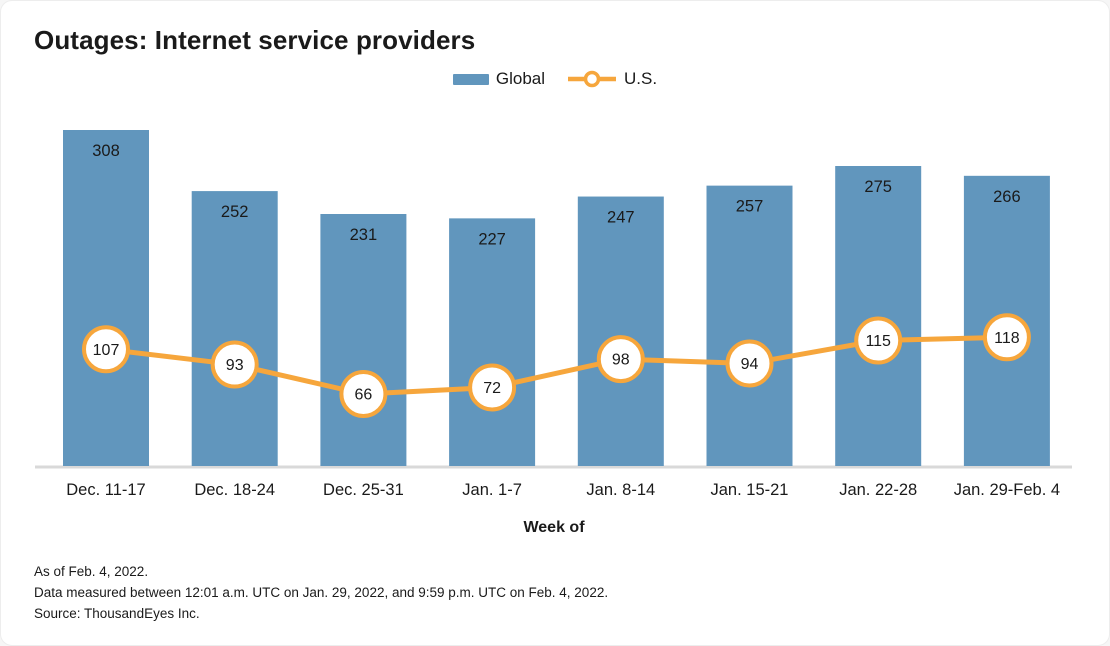 The image size is (1110, 646). Describe the element at coordinates (117, 613) in the screenshot. I see `footnote-source: Source: ThousandEyes Inc.` at that location.